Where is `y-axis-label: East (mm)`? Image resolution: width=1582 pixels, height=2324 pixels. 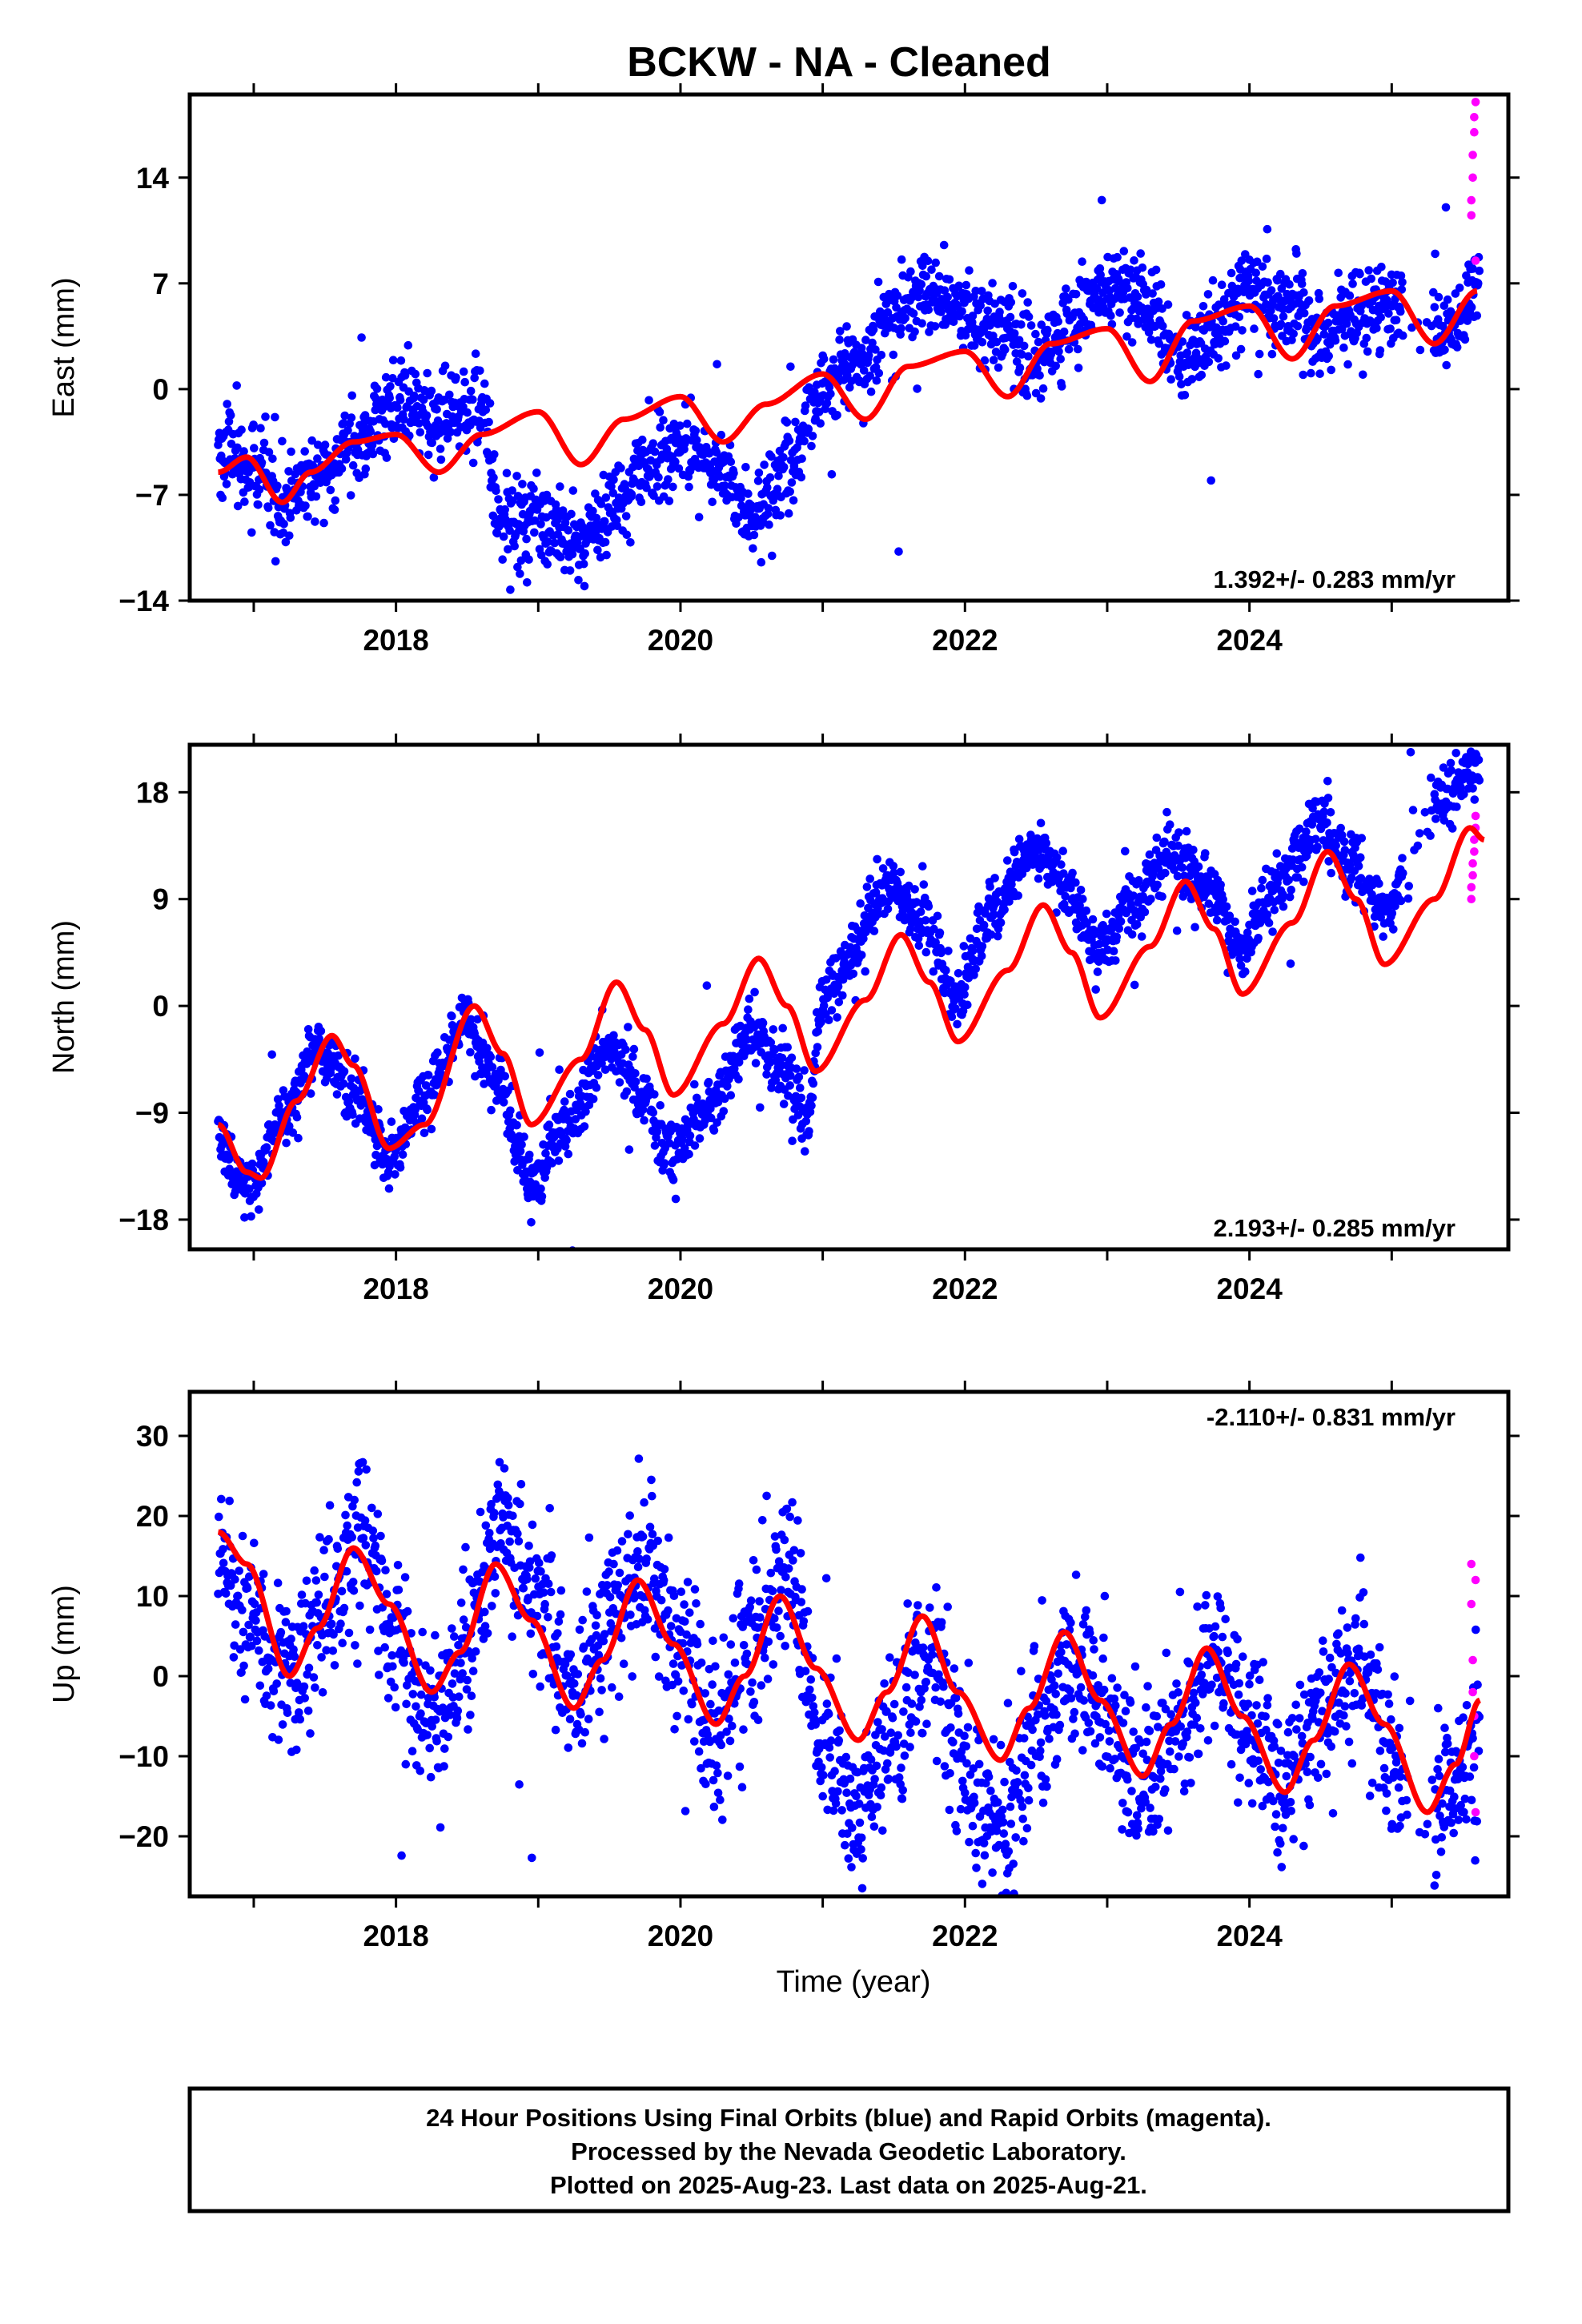 y-axis-label: East (mm) is located at coordinates (64, 347).